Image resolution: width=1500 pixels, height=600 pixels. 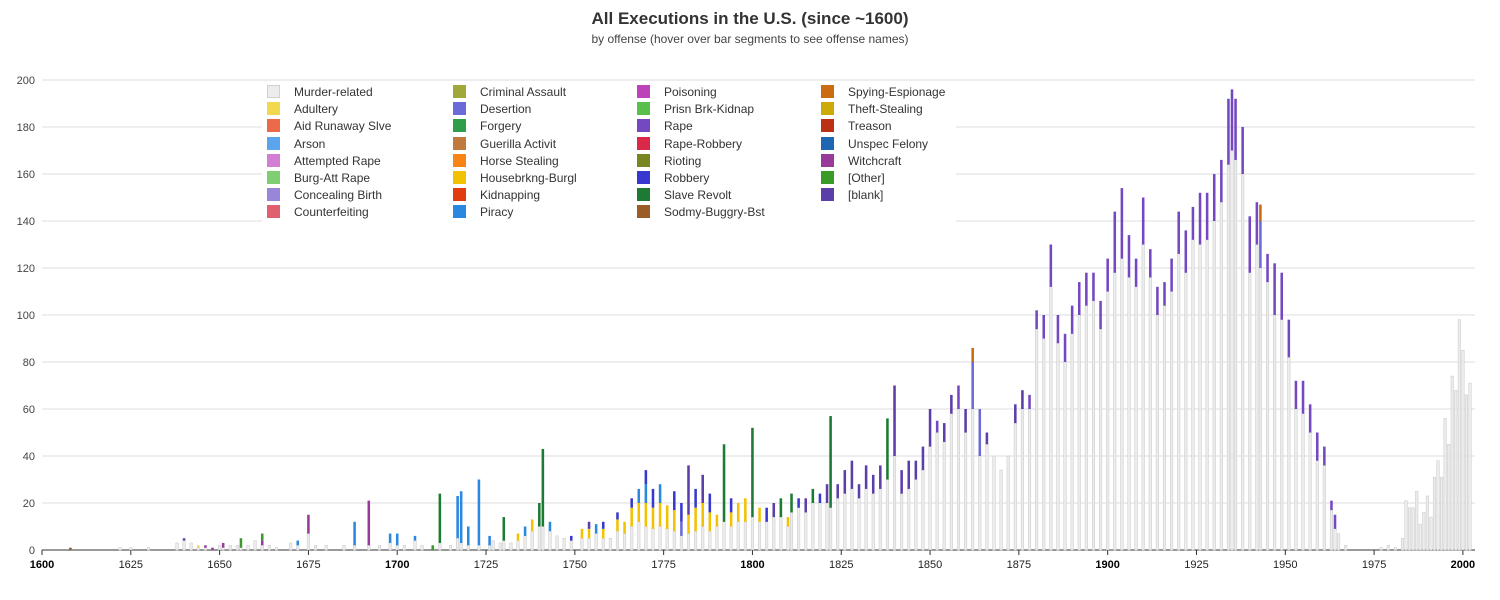 I want to click on bar-segment: 1680 — Murder-related: 2, so click(x=326, y=548).